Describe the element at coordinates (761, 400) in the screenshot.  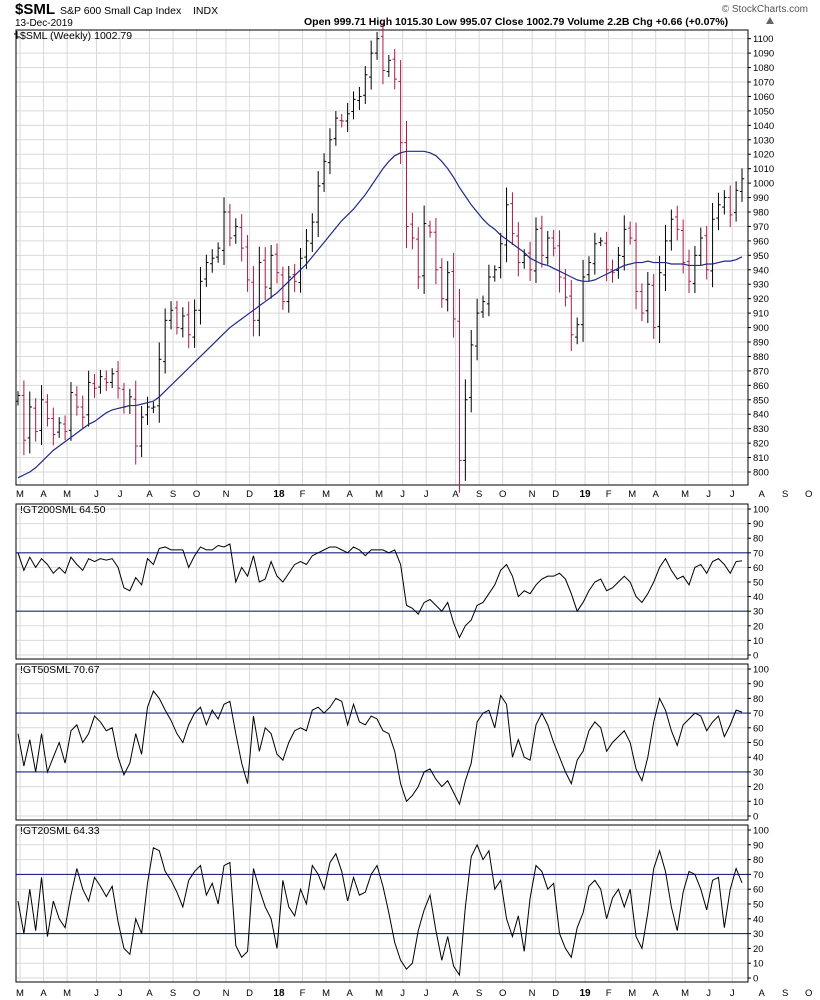
I see `price-tick-label: 850` at that location.